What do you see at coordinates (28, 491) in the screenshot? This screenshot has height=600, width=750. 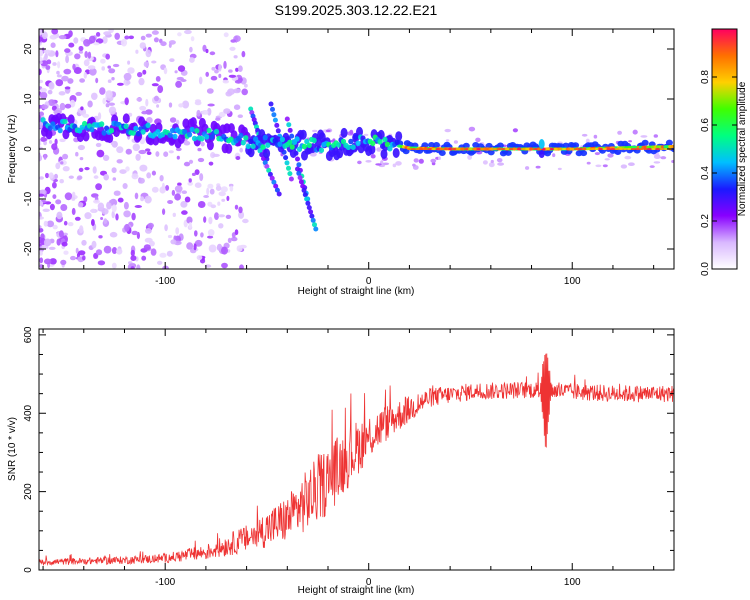 I see `snr-y-tick-label: 200` at bounding box center [28, 491].